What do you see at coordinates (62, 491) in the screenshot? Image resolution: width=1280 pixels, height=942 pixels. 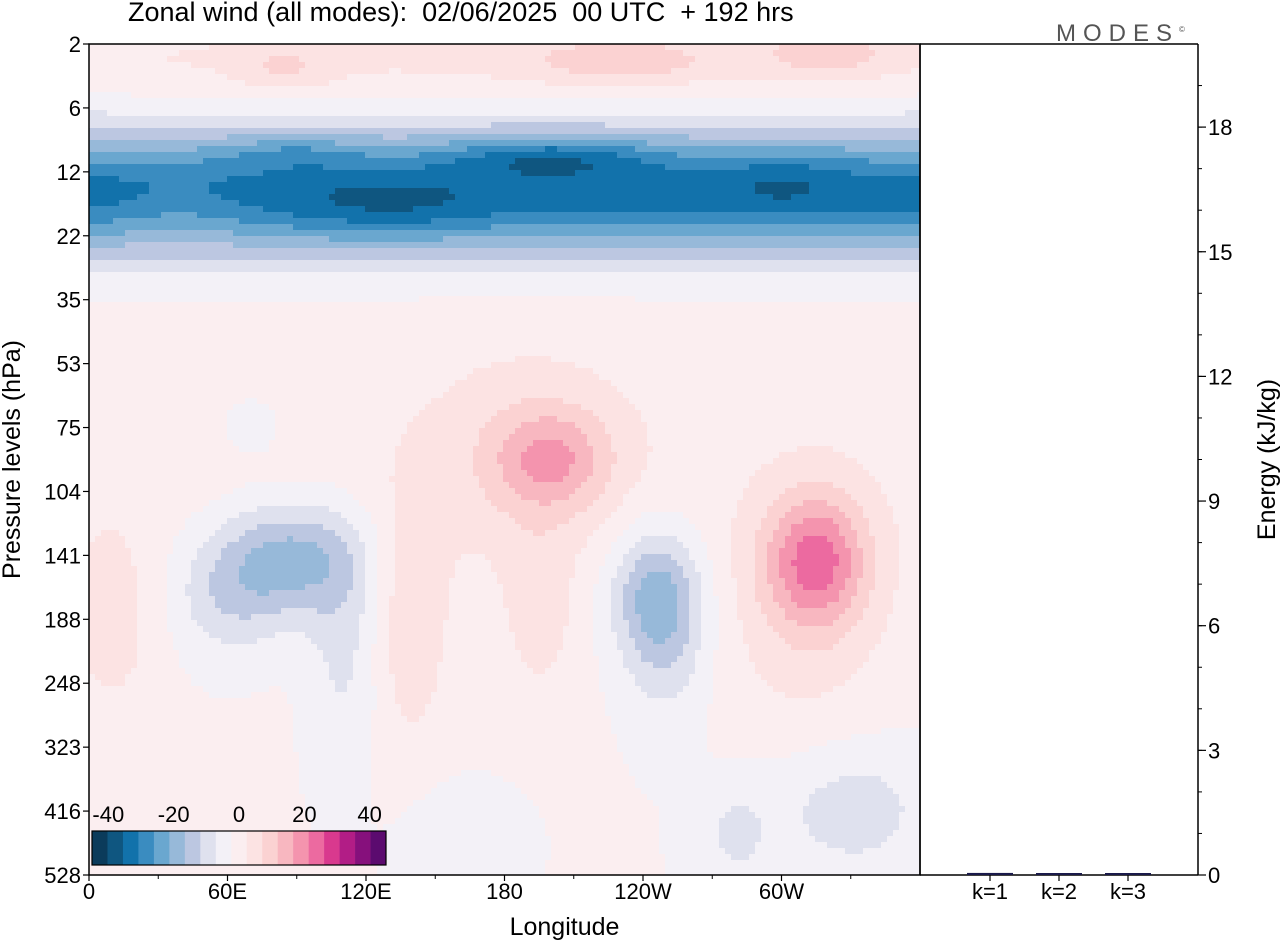 I see `y-tick-label: 104` at bounding box center [62, 491].